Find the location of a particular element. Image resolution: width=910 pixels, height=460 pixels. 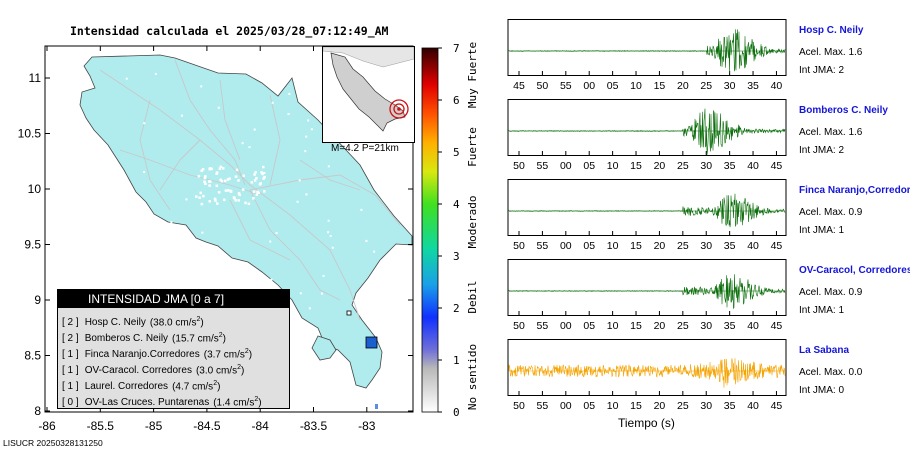

legend-row-level: [ 1 ] is located at coordinates (70, 371).